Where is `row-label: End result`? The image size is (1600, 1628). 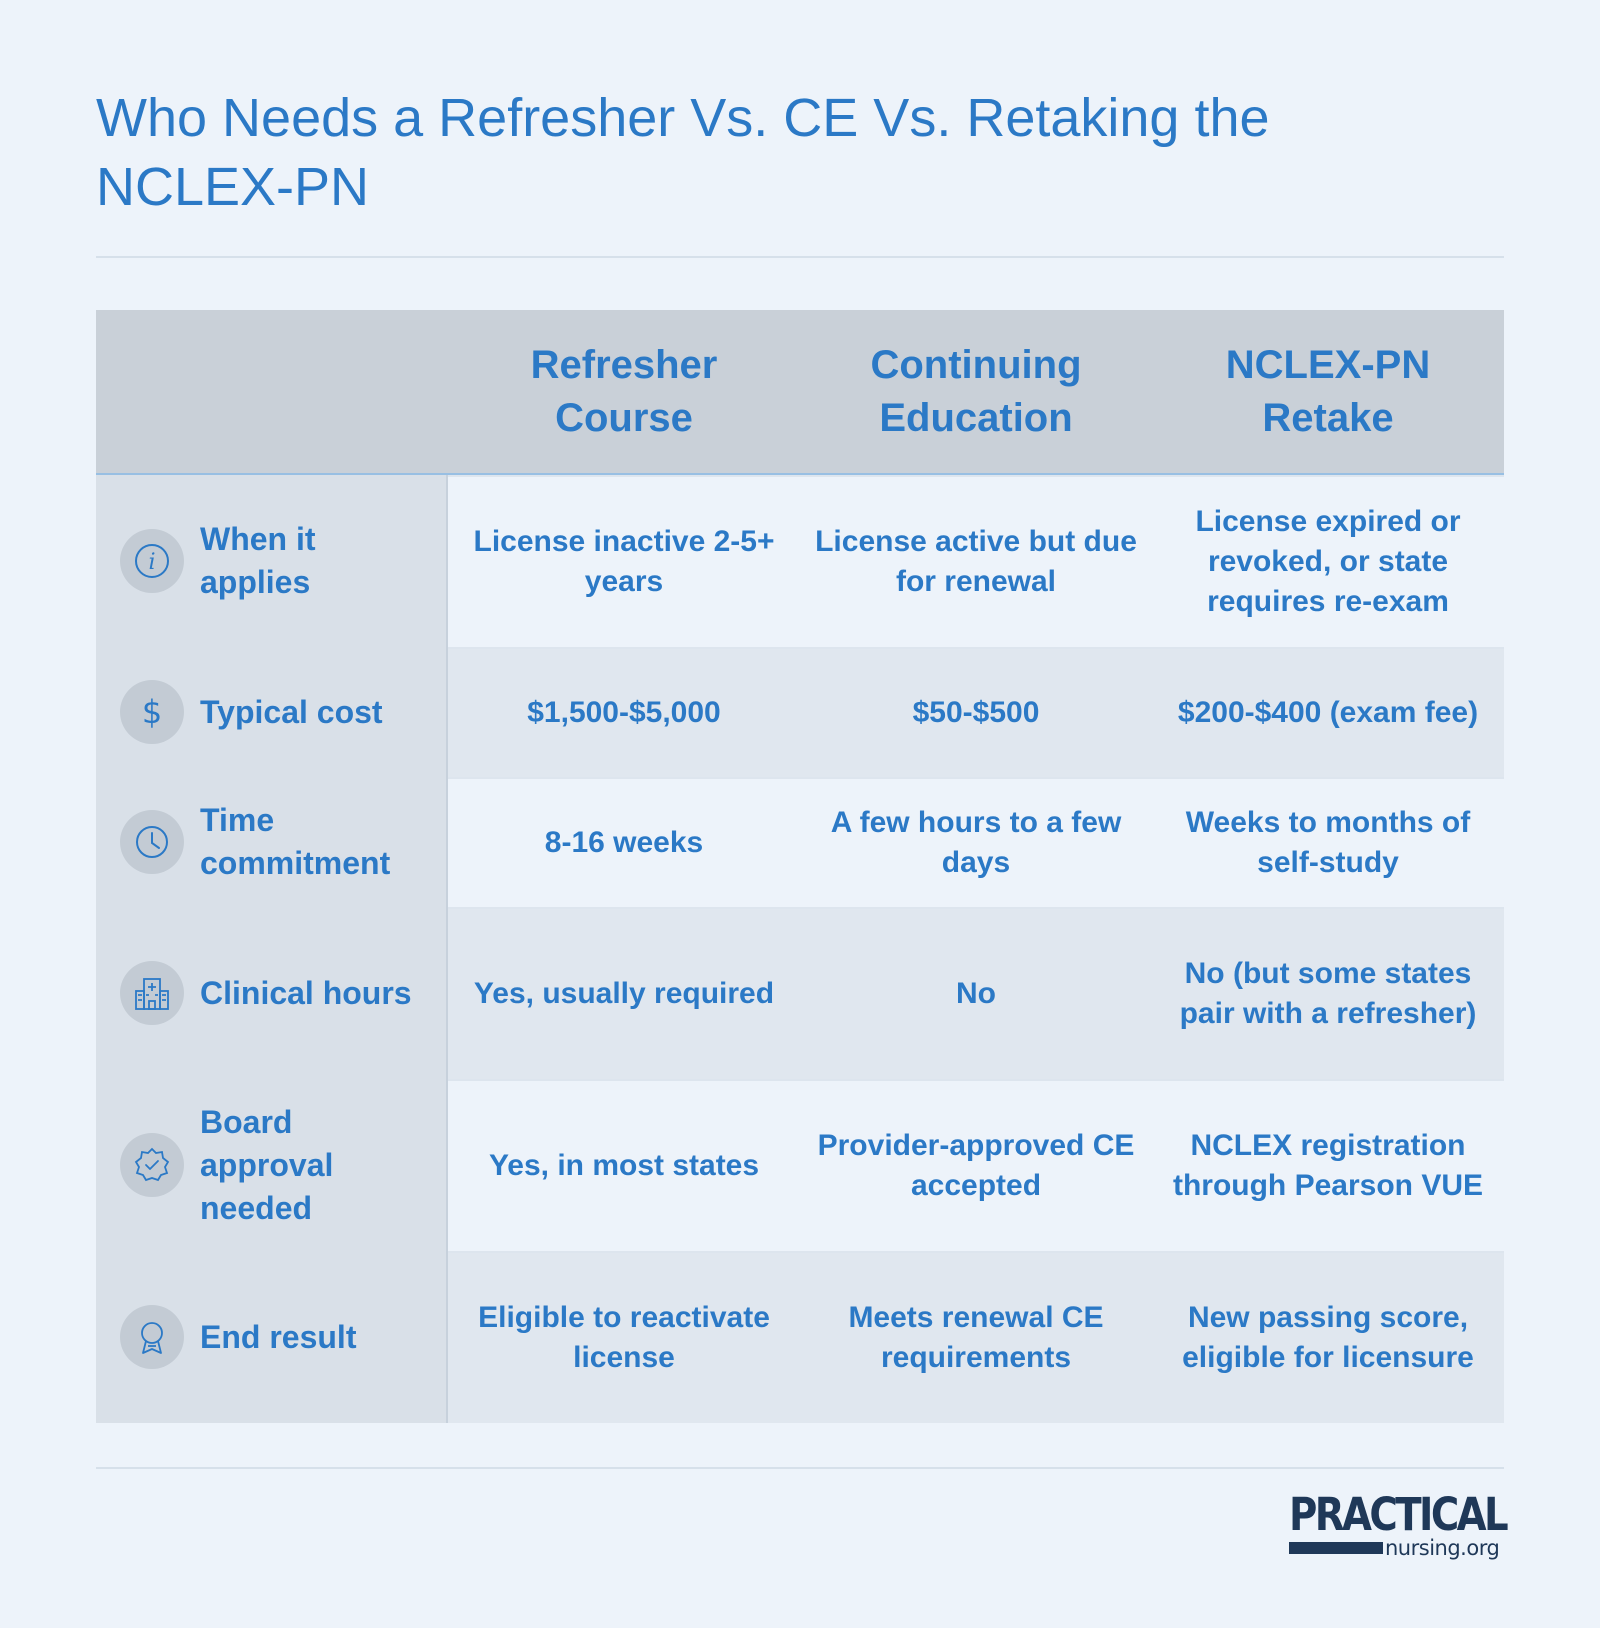 row-label: End result is located at coordinates (272, 1337).